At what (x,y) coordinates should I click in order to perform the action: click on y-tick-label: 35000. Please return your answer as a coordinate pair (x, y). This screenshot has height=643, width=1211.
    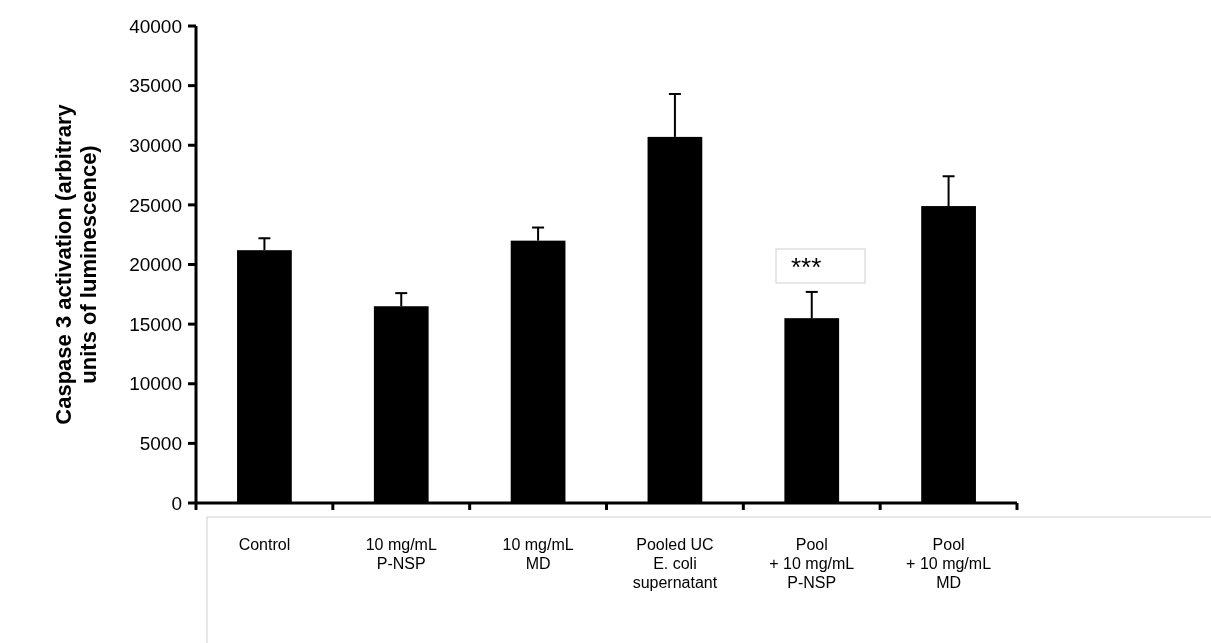
    Looking at the image, I should click on (155, 86).